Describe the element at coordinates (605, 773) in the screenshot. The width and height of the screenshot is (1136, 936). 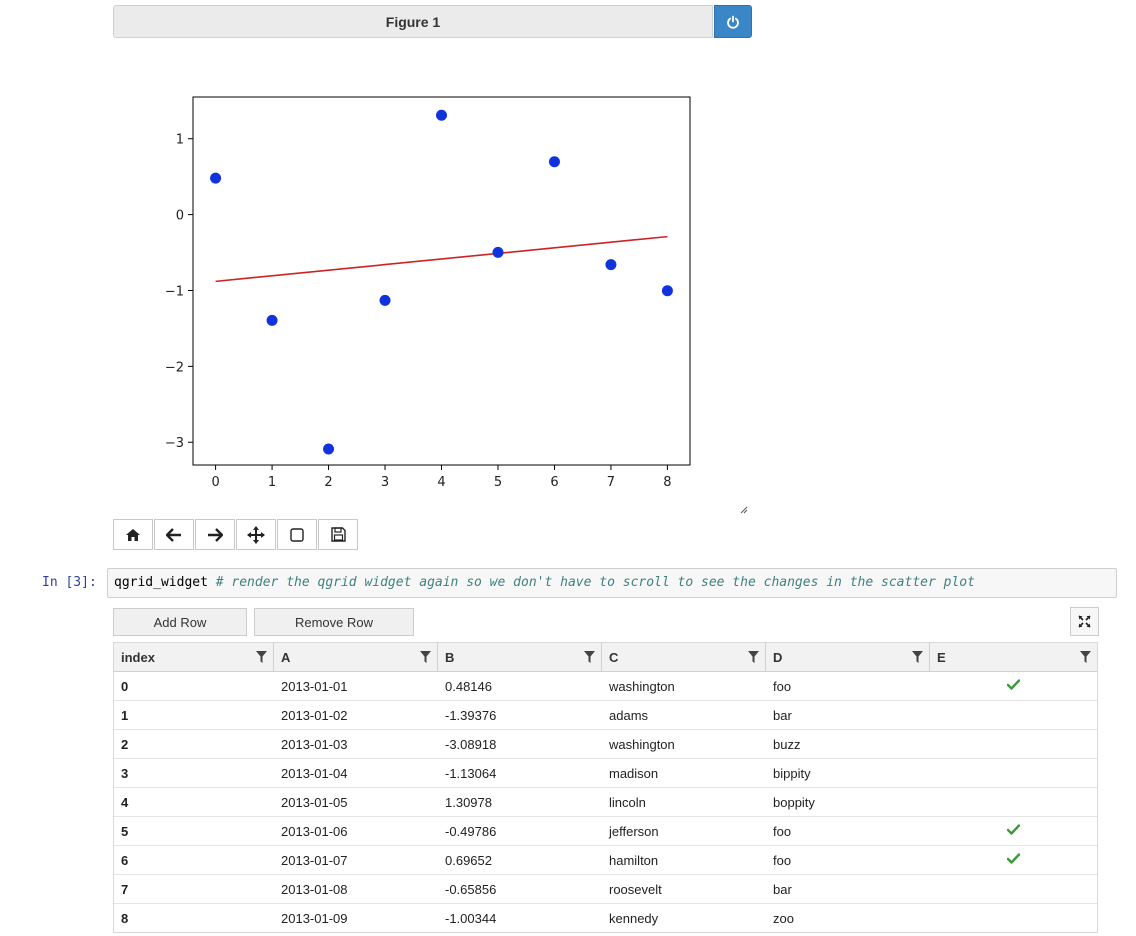
I see `table-row: 3 2013-01-04 -1.13064 madison bippity` at that location.